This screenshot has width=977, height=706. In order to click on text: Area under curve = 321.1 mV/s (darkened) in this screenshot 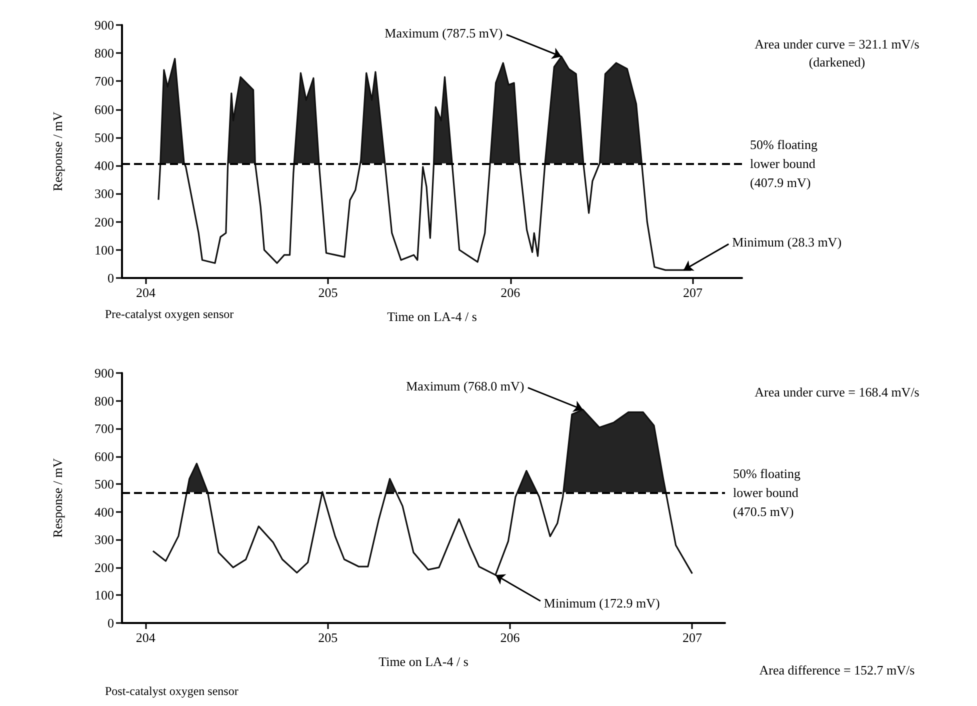, I will do `click(837, 53)`.